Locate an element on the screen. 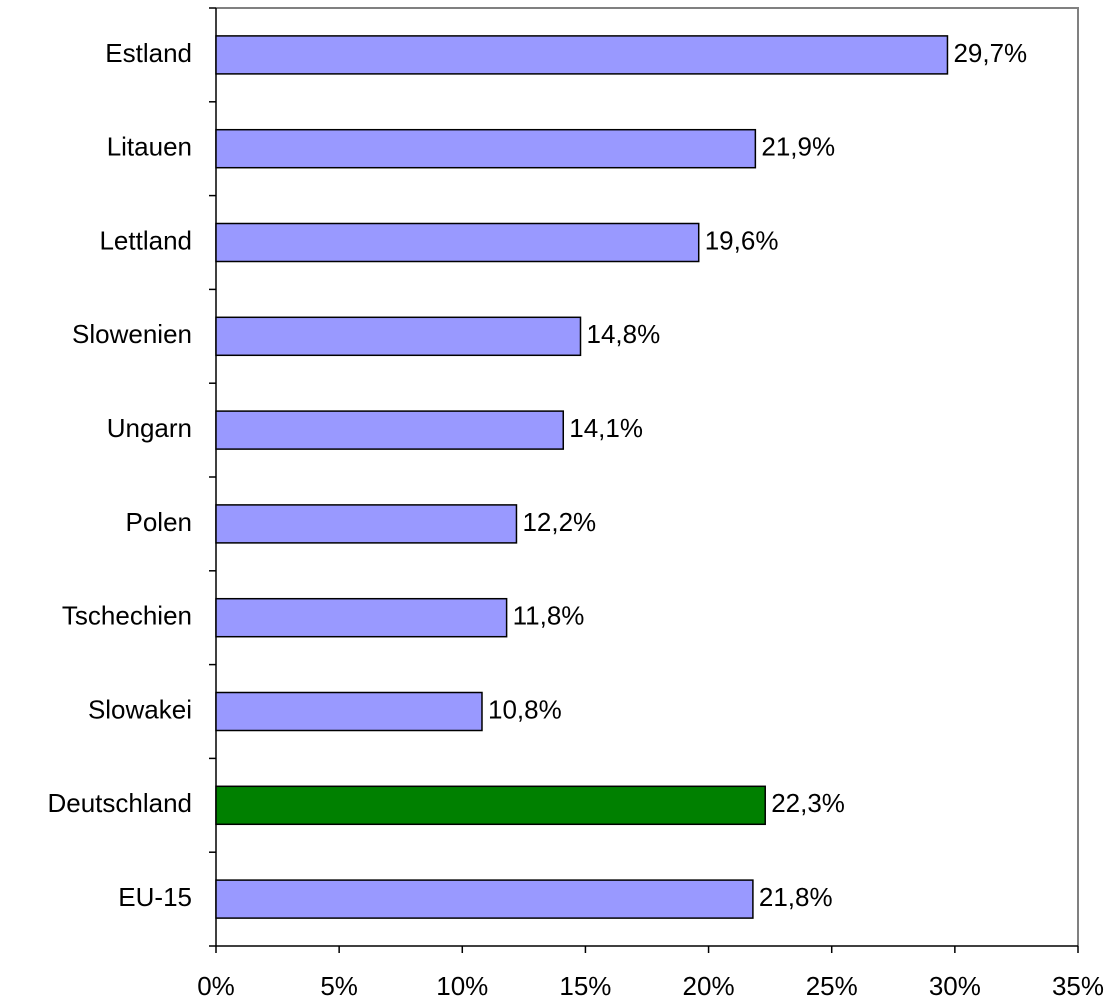  y-tick-label: Slowakei is located at coordinates (140, 709).